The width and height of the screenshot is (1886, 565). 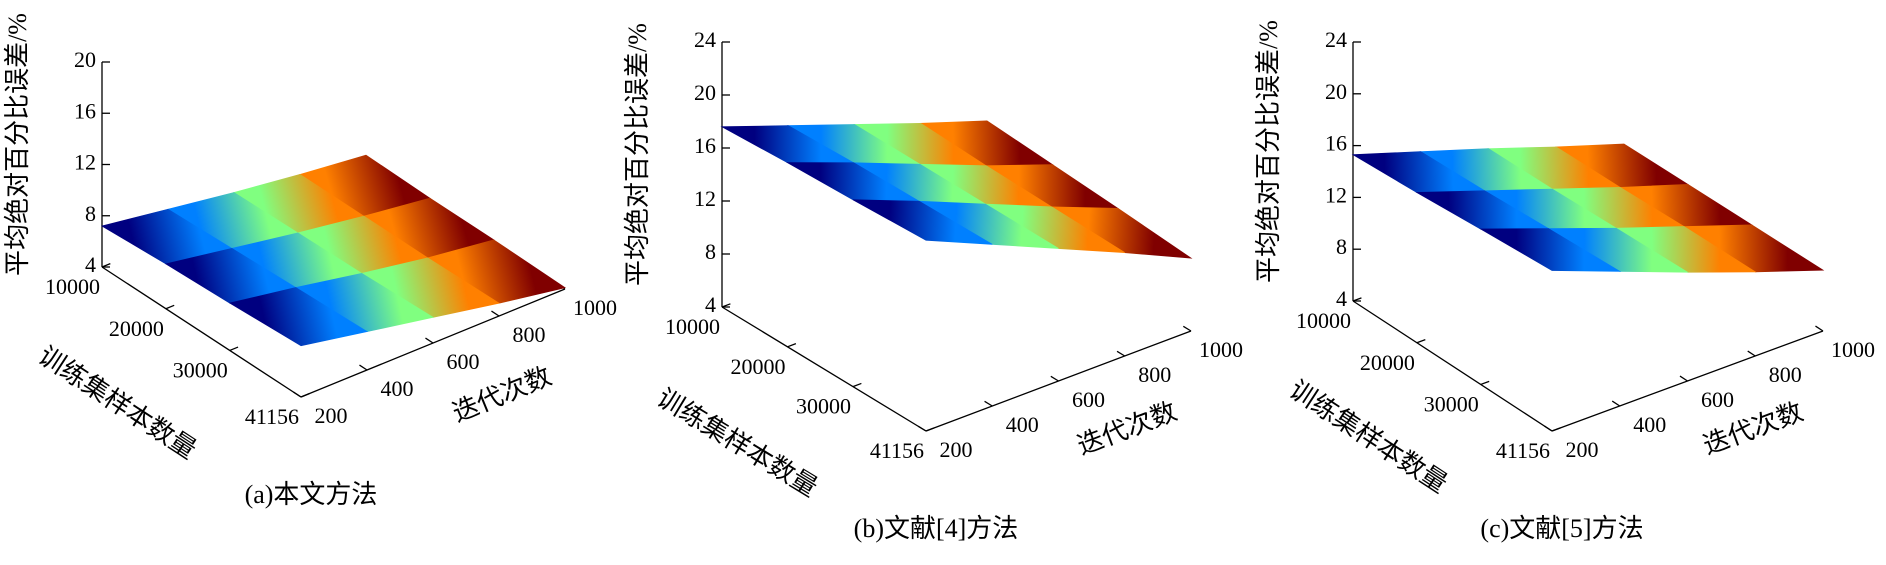 What do you see at coordinates (311, 494) in the screenshot?
I see `caption: (a)本文方法` at bounding box center [311, 494].